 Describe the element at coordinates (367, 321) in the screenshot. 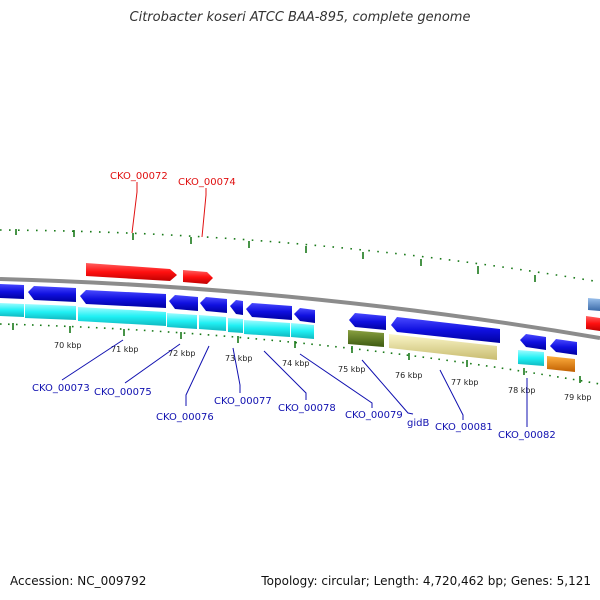

I see `cds-arrow-gidb` at that location.